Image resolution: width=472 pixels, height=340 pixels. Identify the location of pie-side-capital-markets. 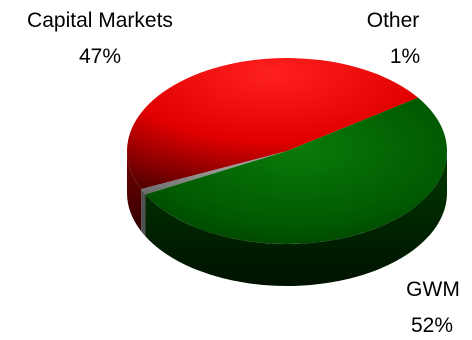
(134, 191).